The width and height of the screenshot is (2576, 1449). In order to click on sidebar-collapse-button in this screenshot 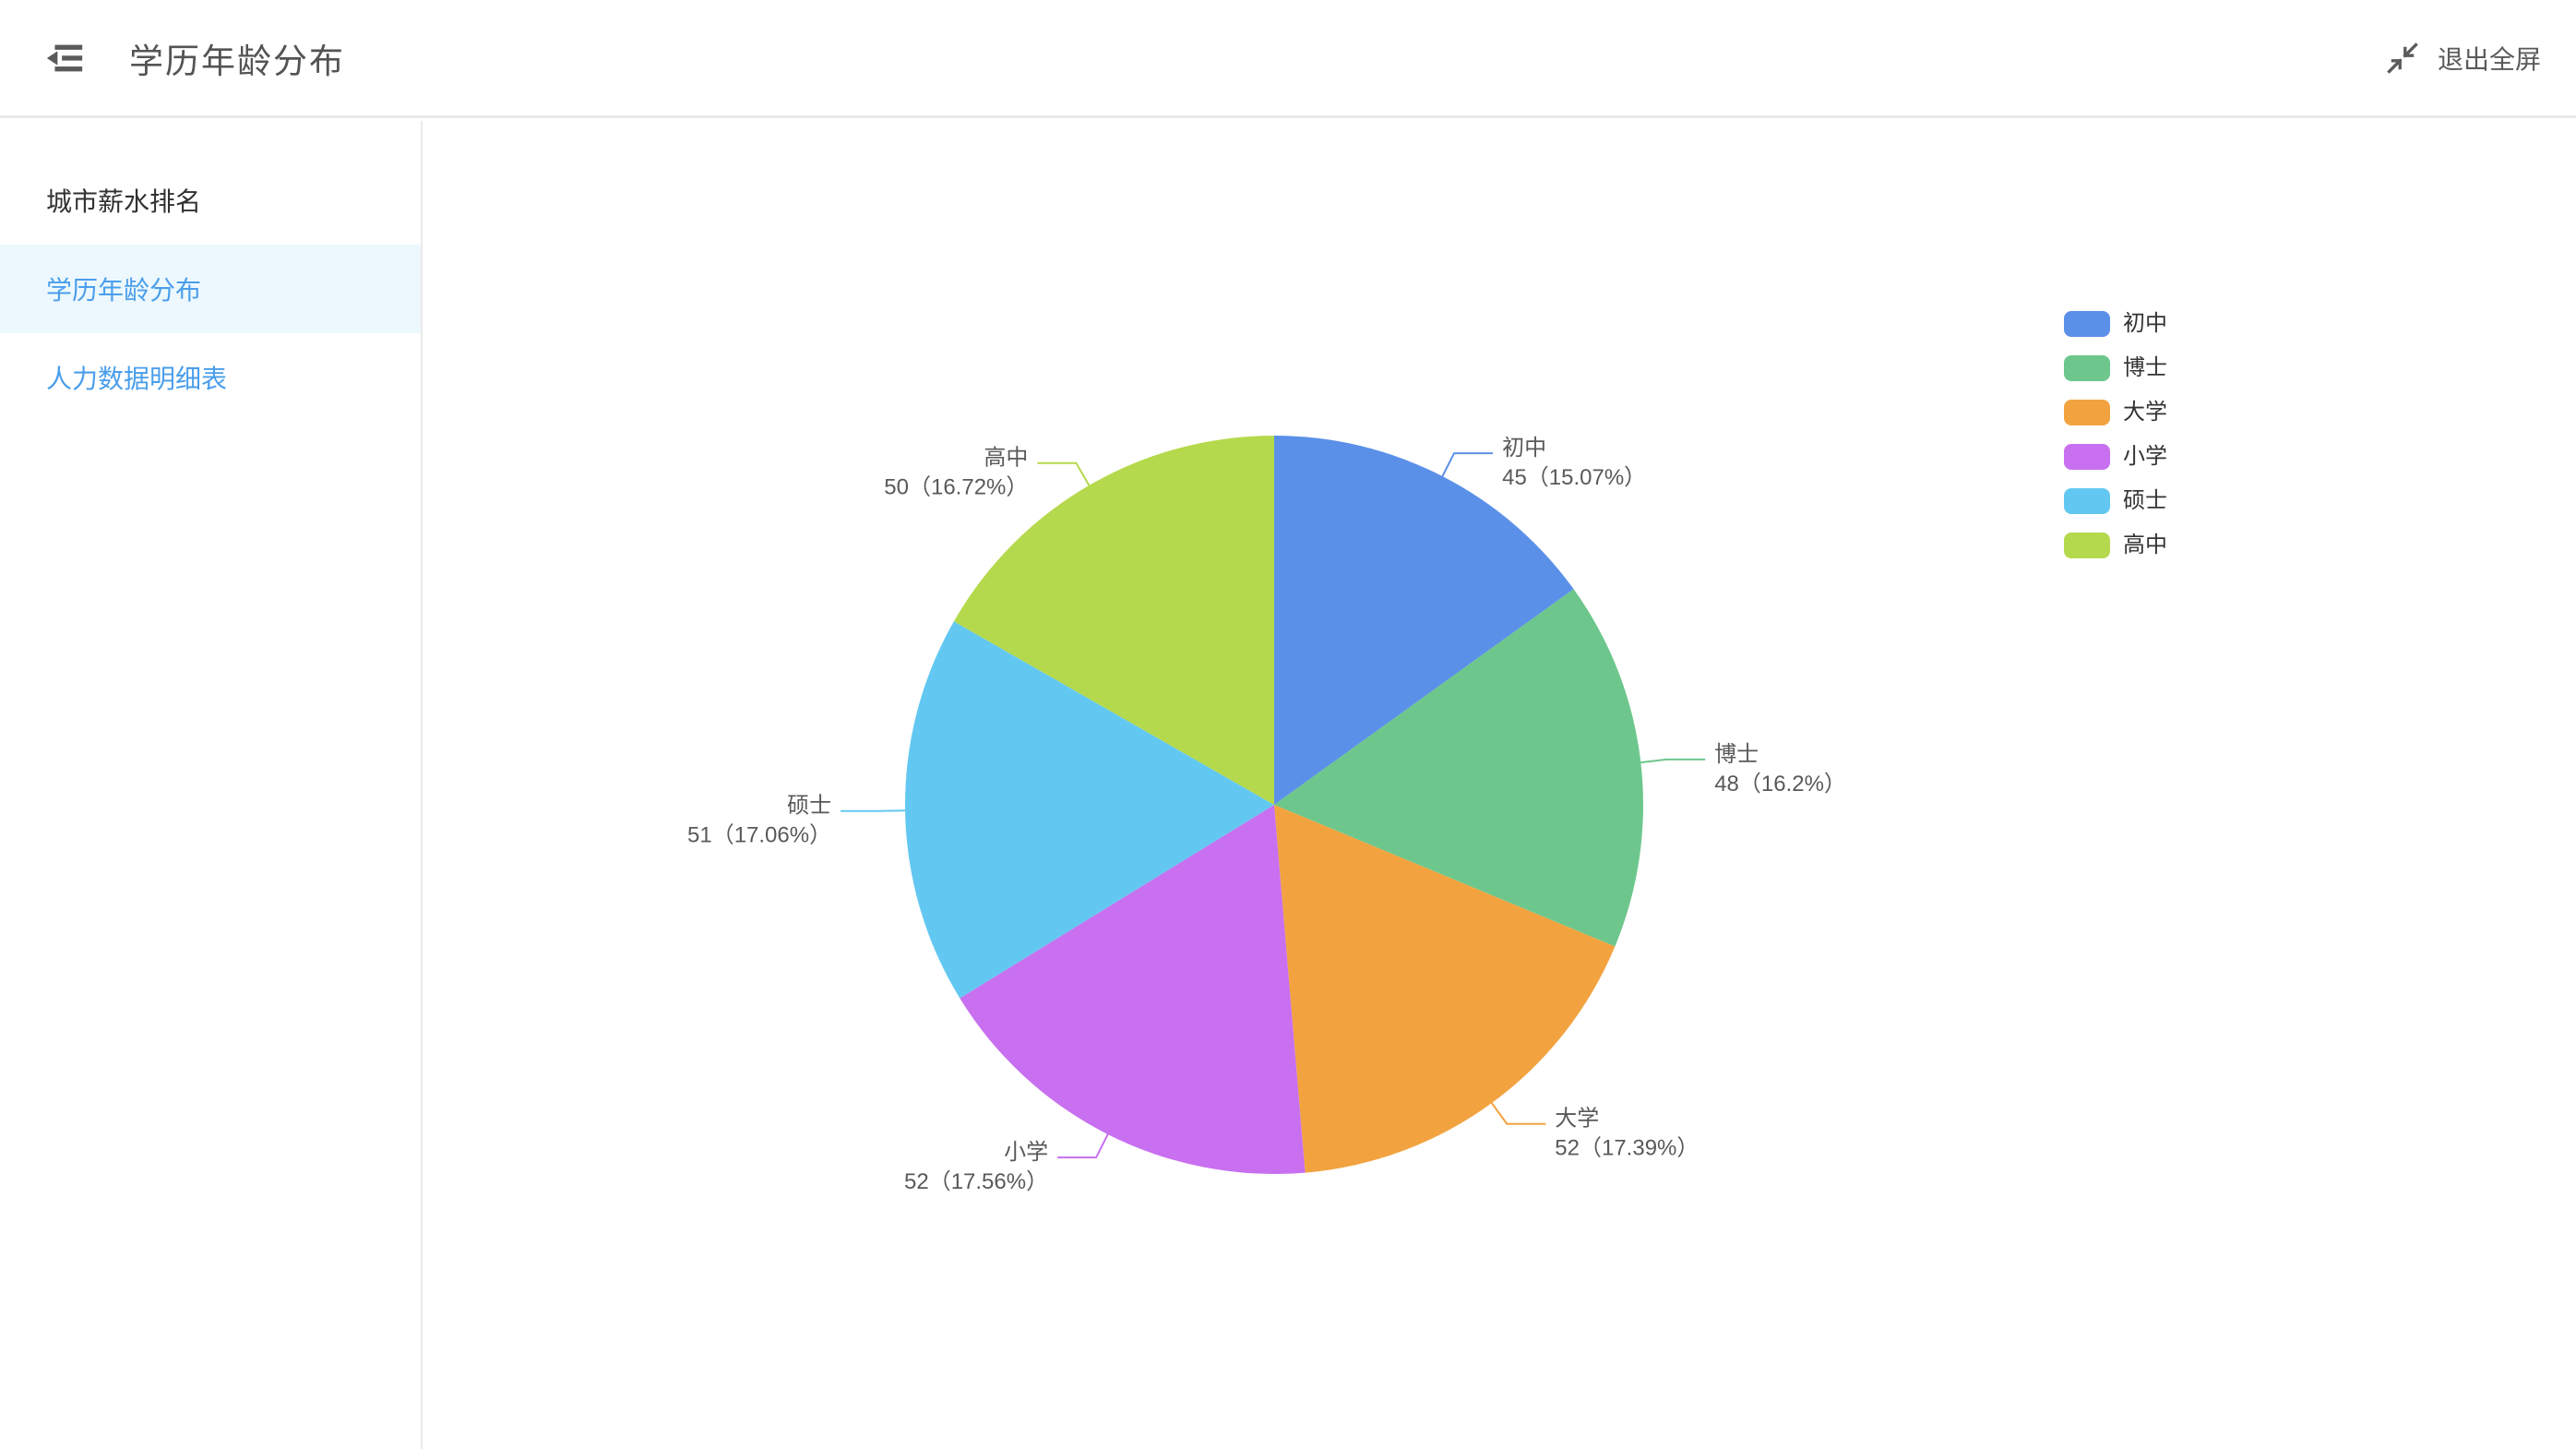, I will do `click(64, 58)`.